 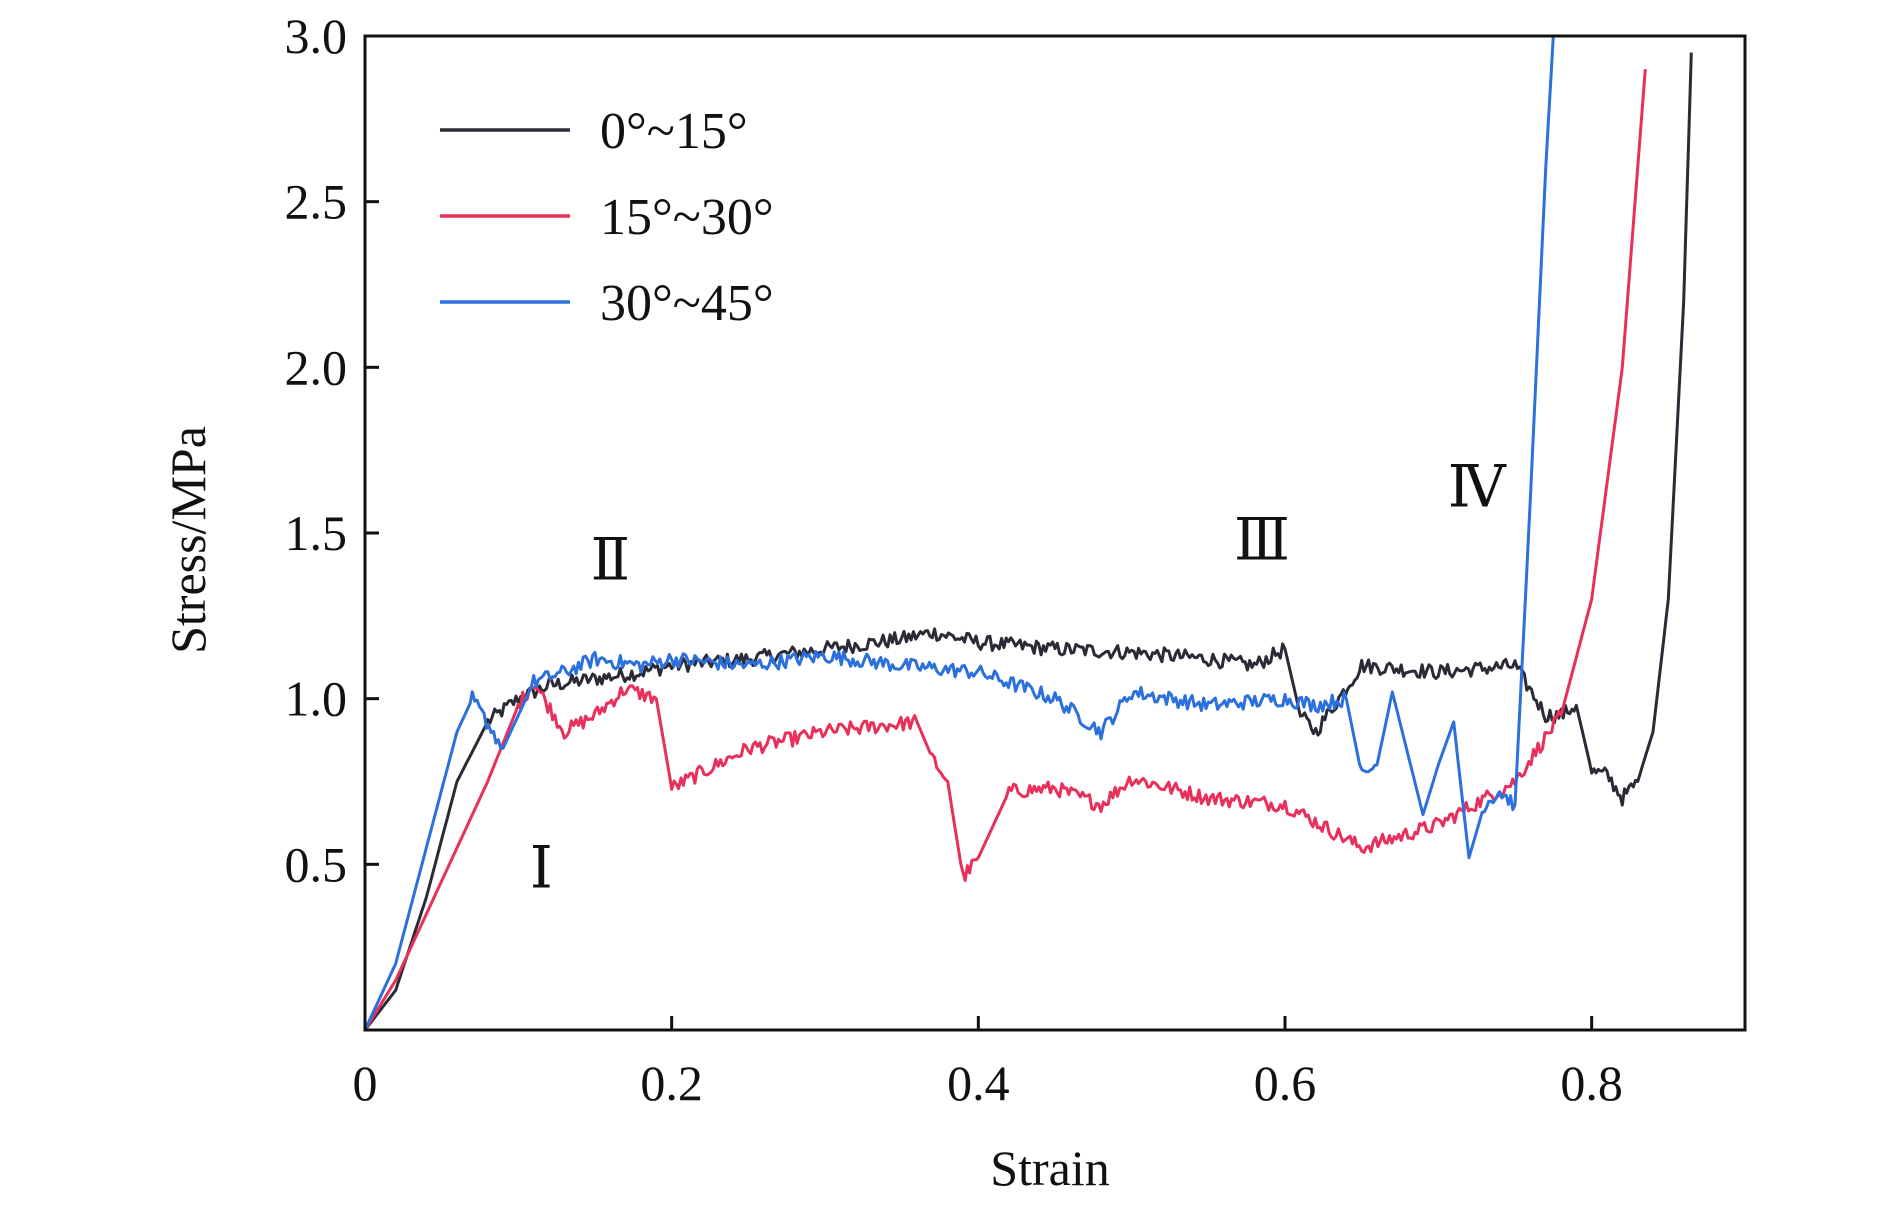 What do you see at coordinates (365, 1083) in the screenshot?
I see `x-tick-label-0: 0` at bounding box center [365, 1083].